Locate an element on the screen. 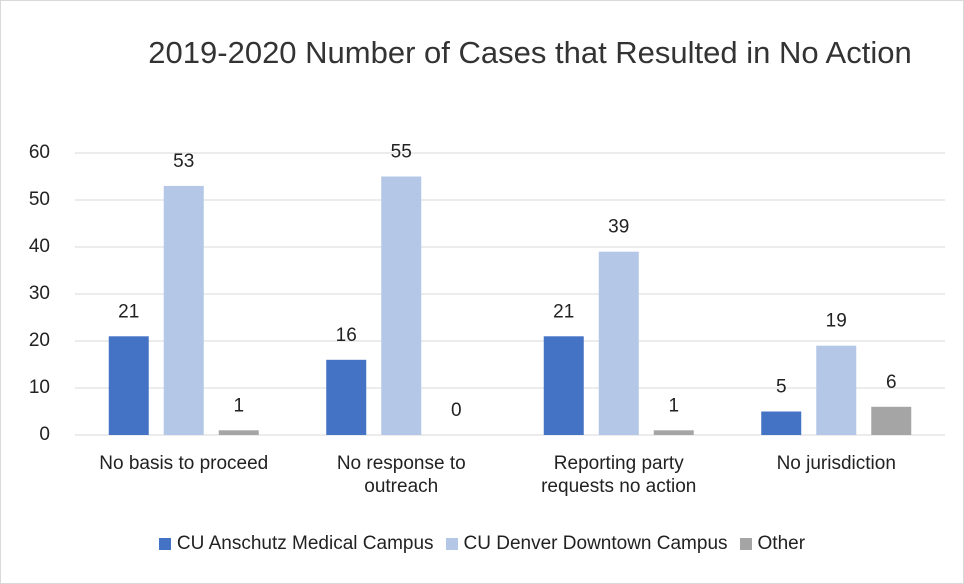 Image resolution: width=964 pixels, height=584 pixels. y-tick-label: 50 is located at coordinates (39, 199).